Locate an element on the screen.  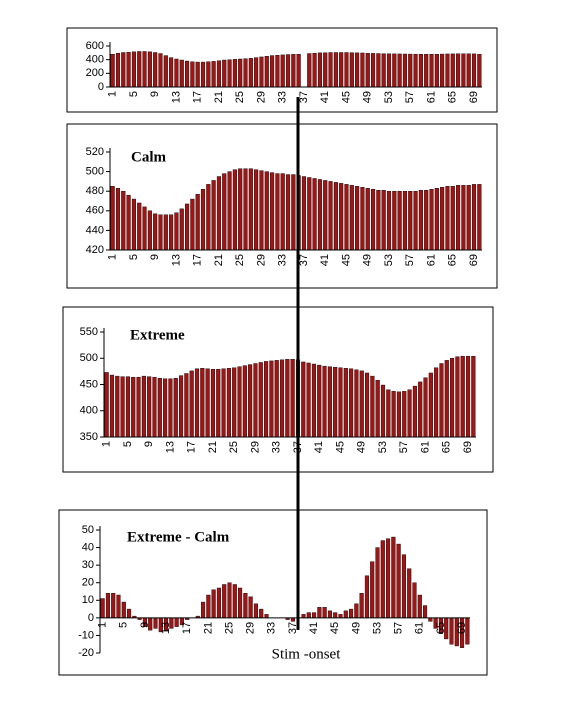
x-tick-label: 65 is located at coordinates (453, 97).